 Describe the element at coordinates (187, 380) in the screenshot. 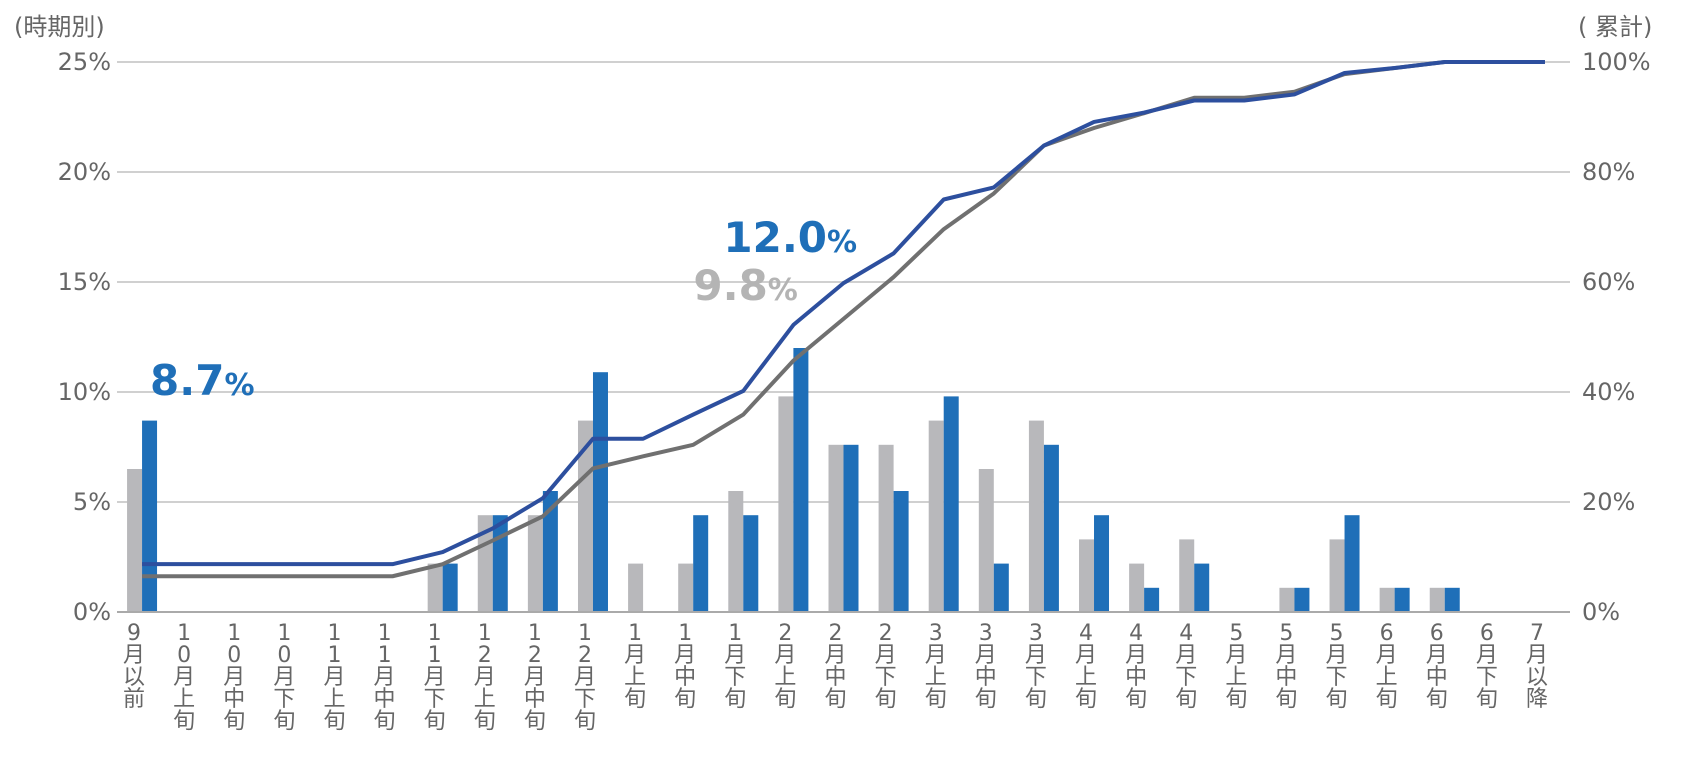

I see `callout-value: 8.7` at that location.